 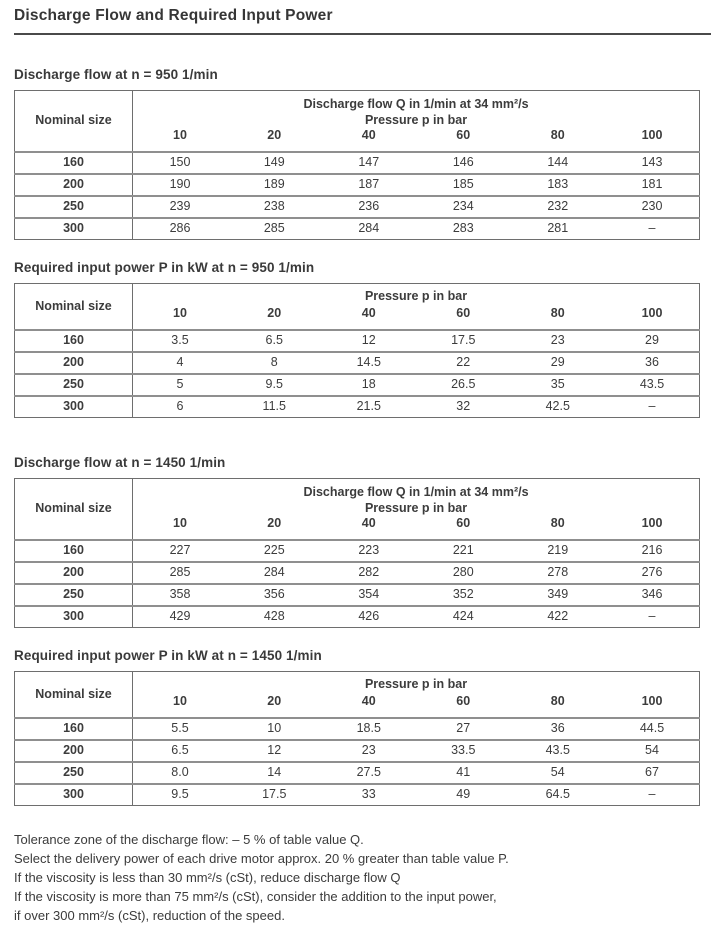 I want to click on page-title: Discharge Flow and Required Input Power, so click(x=362, y=21).